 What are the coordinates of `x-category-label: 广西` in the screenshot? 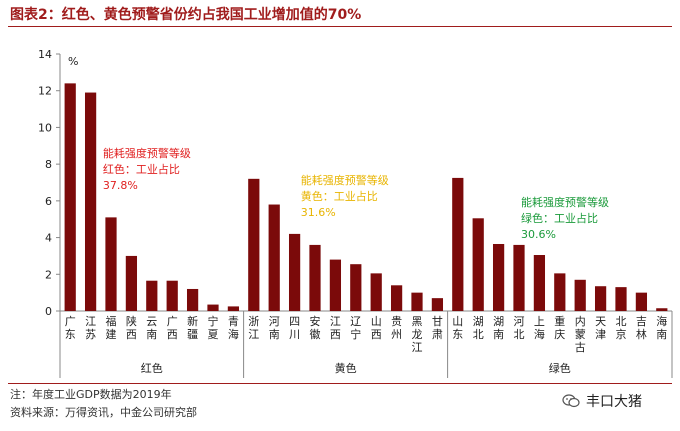 It's located at (172, 328).